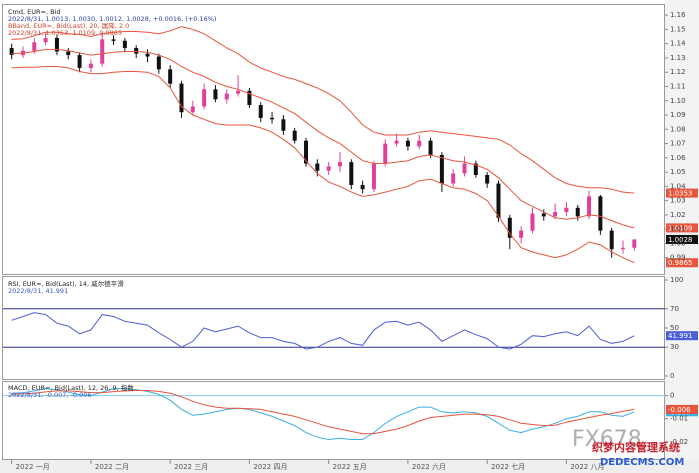 This screenshot has width=699, height=473. Describe the element at coordinates (68, 25) in the screenshot. I see `panel-annotation: BBand, EUR=, Bid(Last), 20, 属降, 2.0` at that location.